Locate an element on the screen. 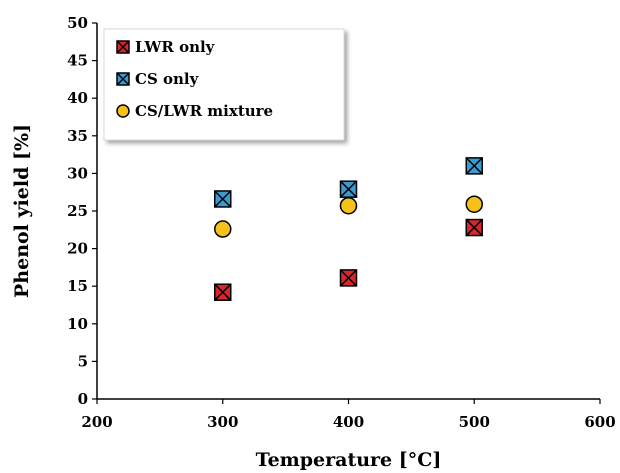  x-tick-label: 600 is located at coordinates (599, 422).